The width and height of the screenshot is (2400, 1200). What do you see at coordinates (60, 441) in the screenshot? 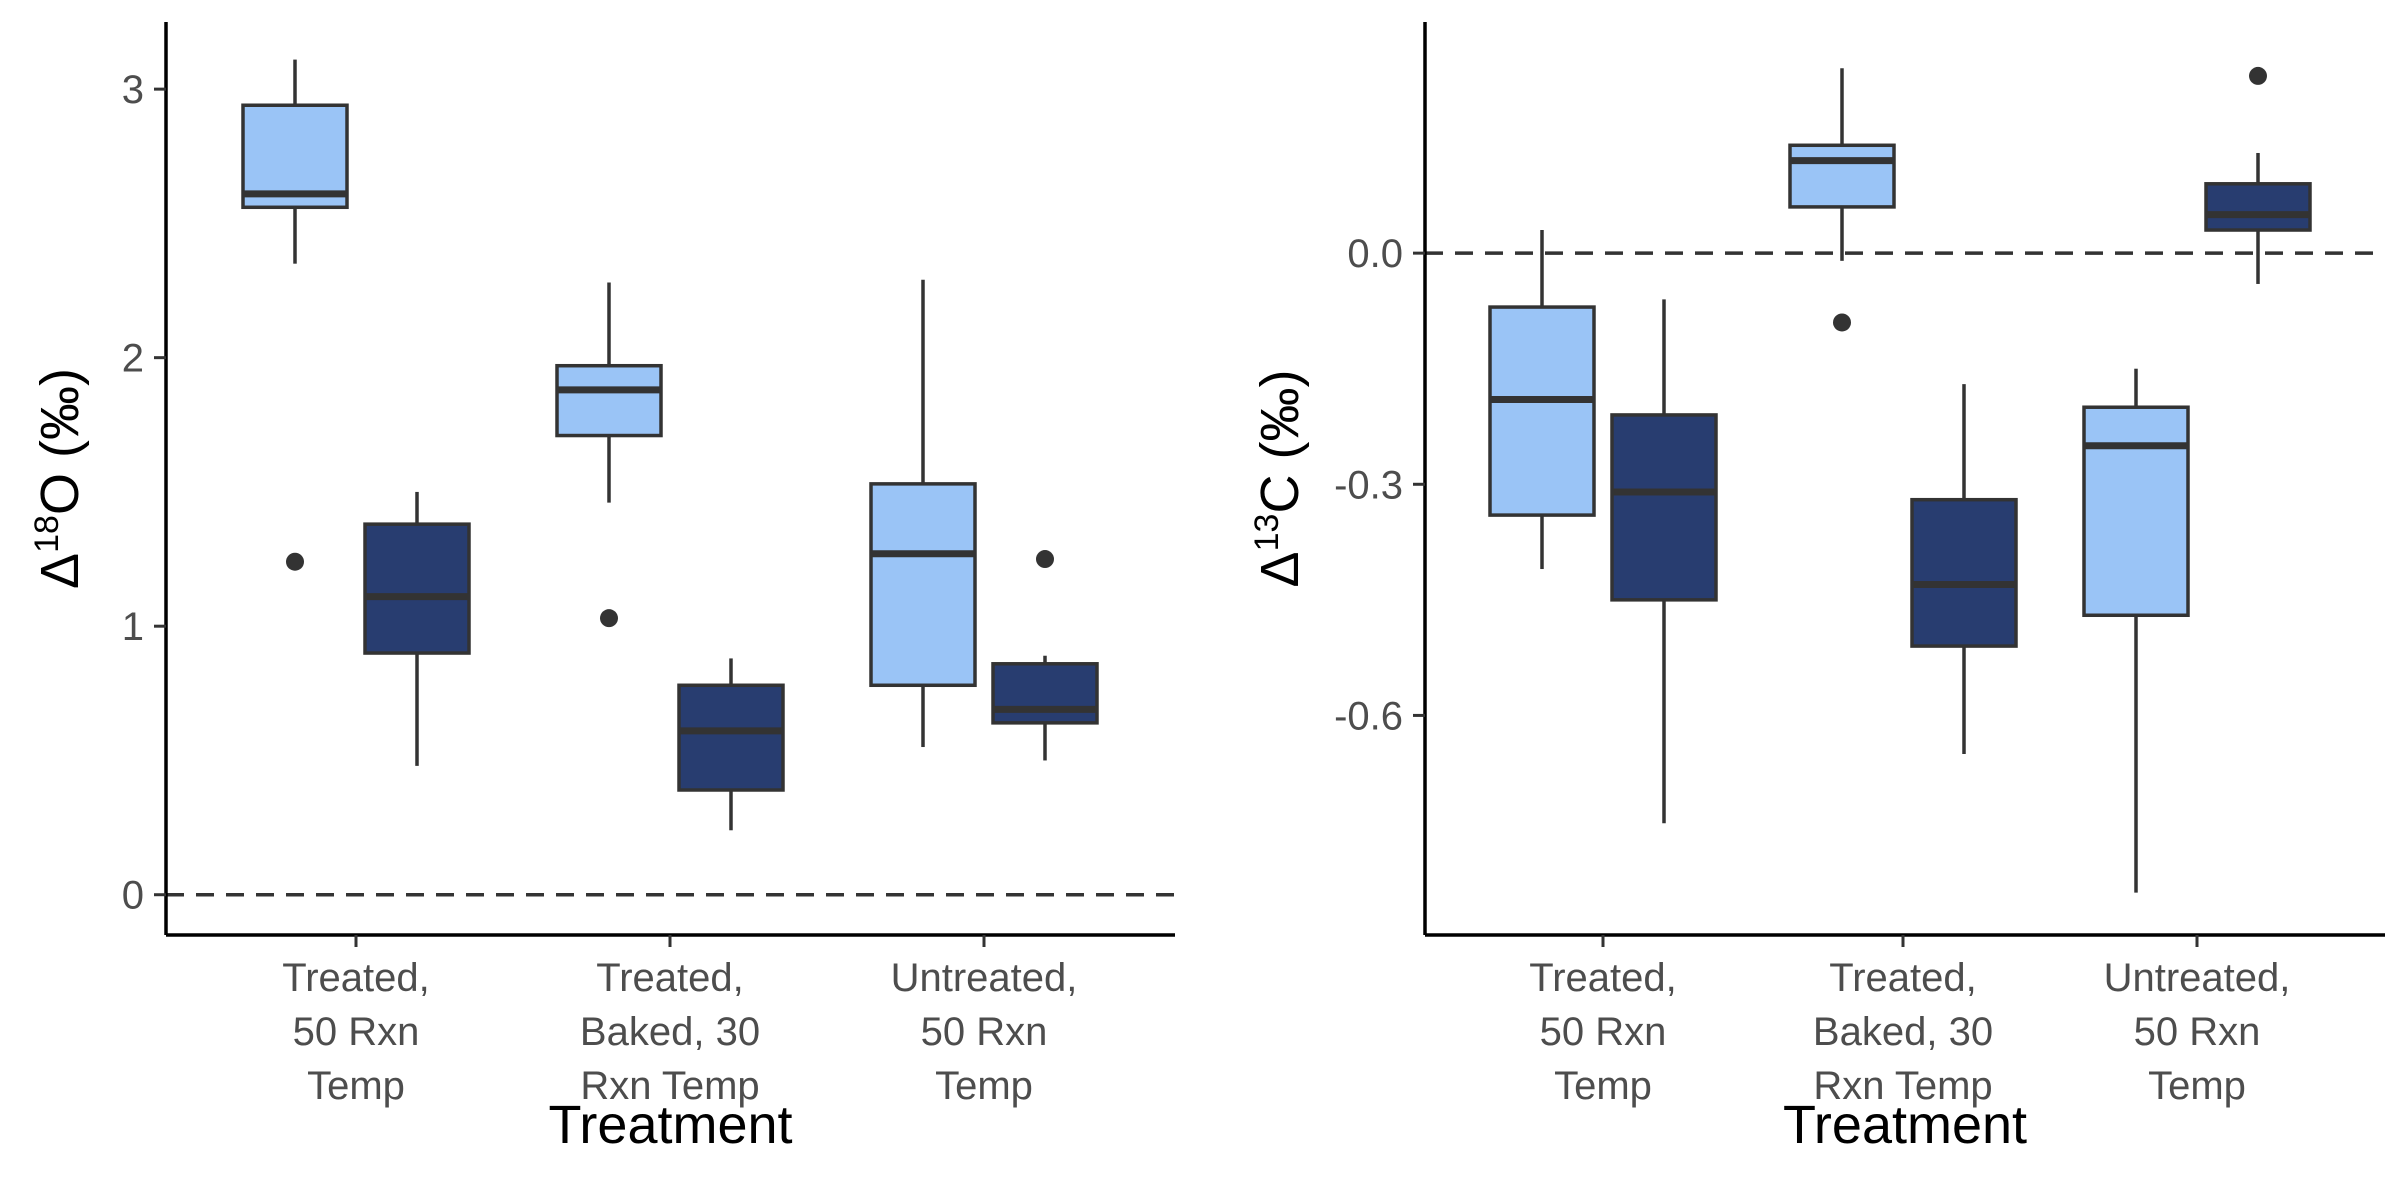
I see `y-axis-title-text: O (‰)` at bounding box center [60, 441].